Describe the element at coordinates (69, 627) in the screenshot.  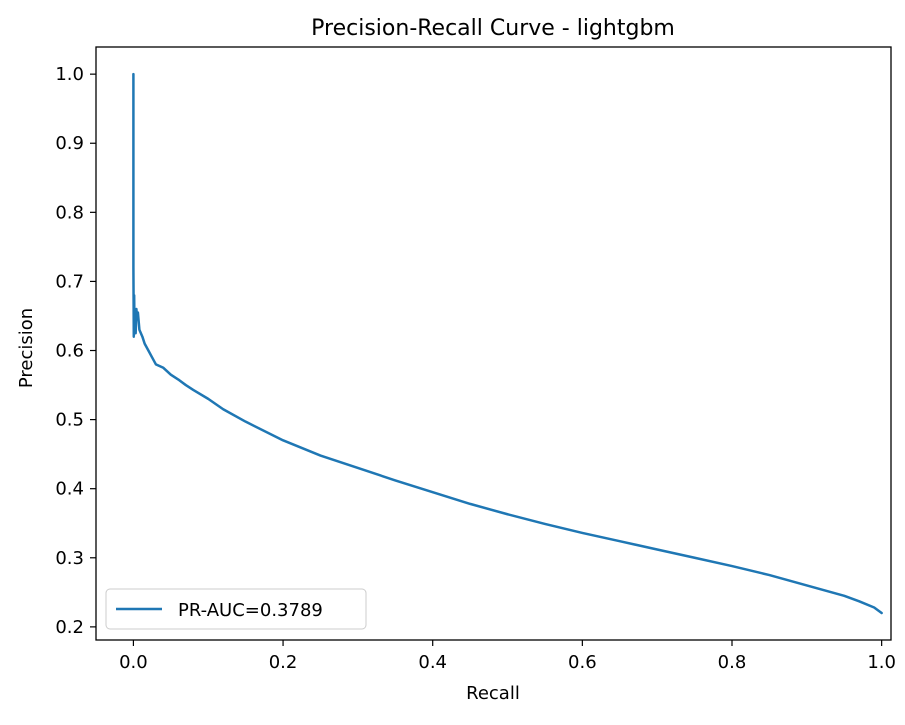
I see `y-tick-label: 0.2` at that location.